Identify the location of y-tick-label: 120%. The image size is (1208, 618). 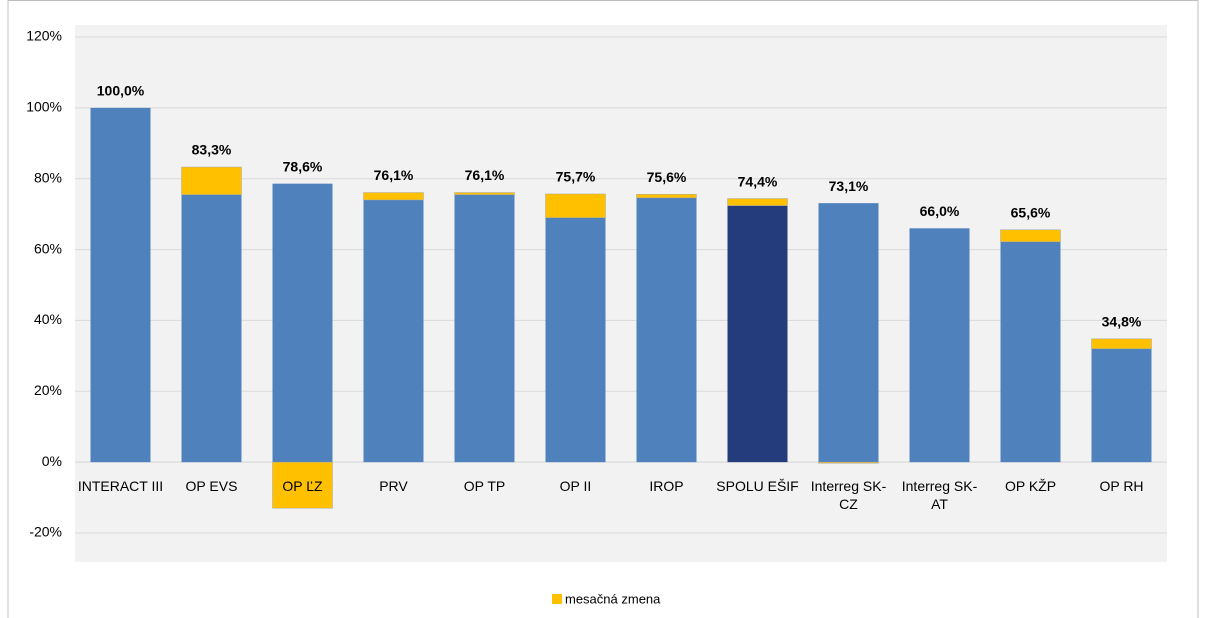
(44, 36).